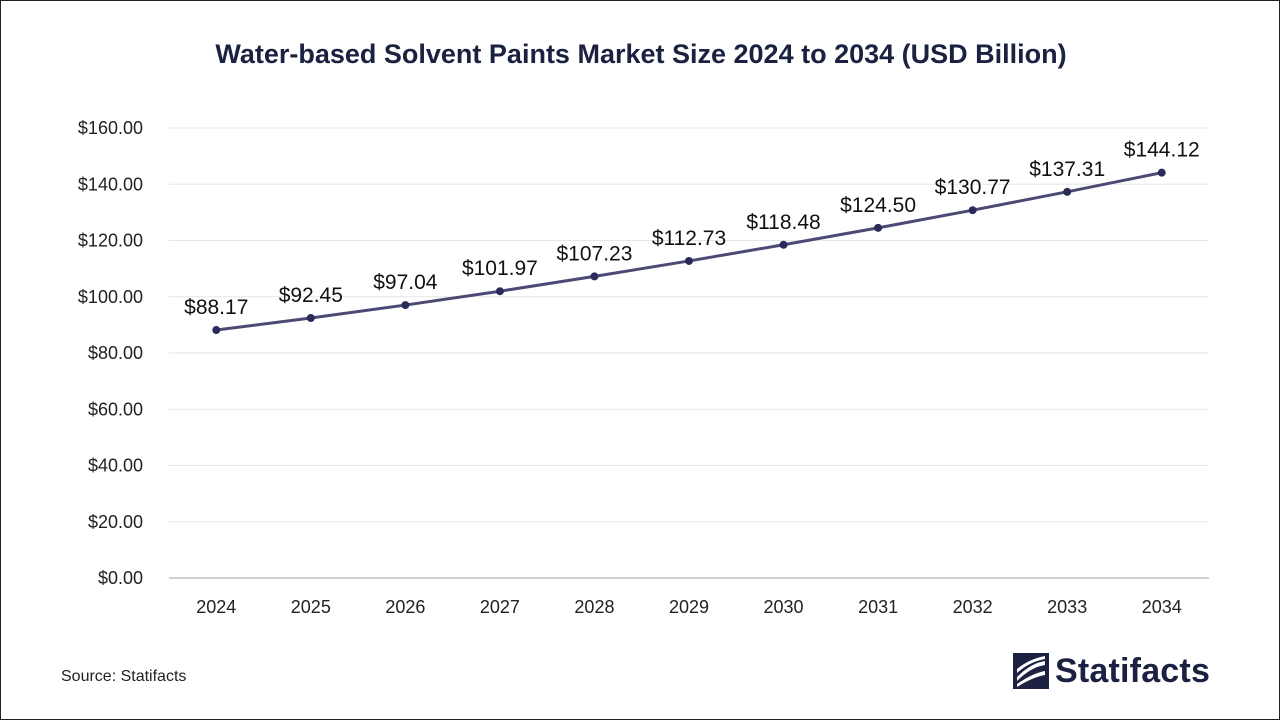 The width and height of the screenshot is (1280, 721). What do you see at coordinates (973, 607) in the screenshot?
I see `x-tick-label: 2032` at bounding box center [973, 607].